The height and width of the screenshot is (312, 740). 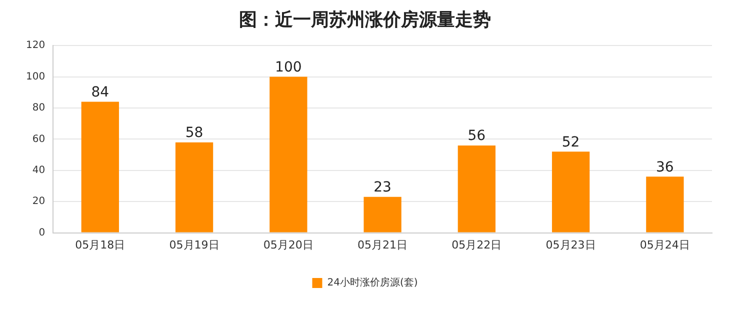 What do you see at coordinates (100, 245) in the screenshot?
I see `x-tick-label: 05月18日` at bounding box center [100, 245].